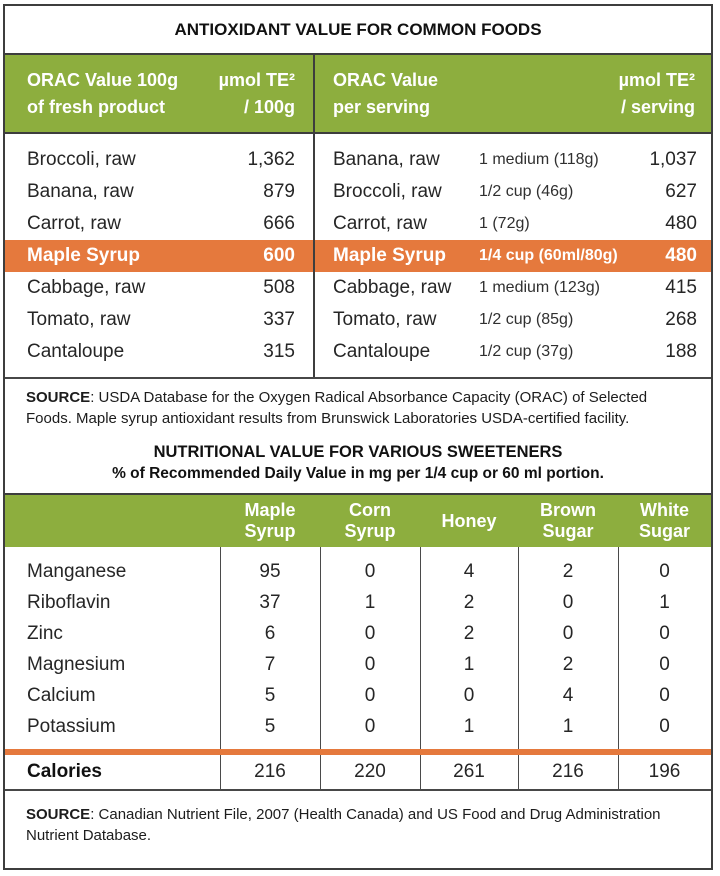  What do you see at coordinates (673, 159) in the screenshot?
I see `orac-value: 1,037` at bounding box center [673, 159].